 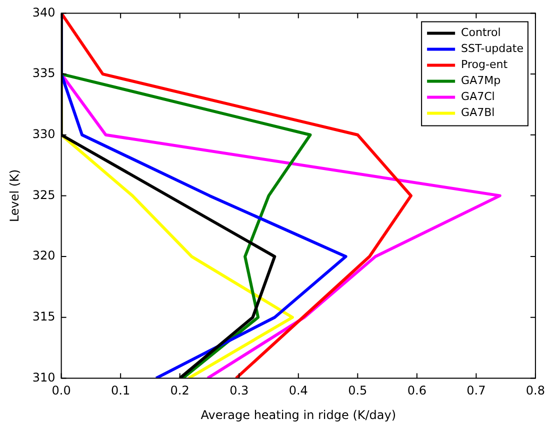 I want to click on x-tick-label: 0.8, so click(x=536, y=391).